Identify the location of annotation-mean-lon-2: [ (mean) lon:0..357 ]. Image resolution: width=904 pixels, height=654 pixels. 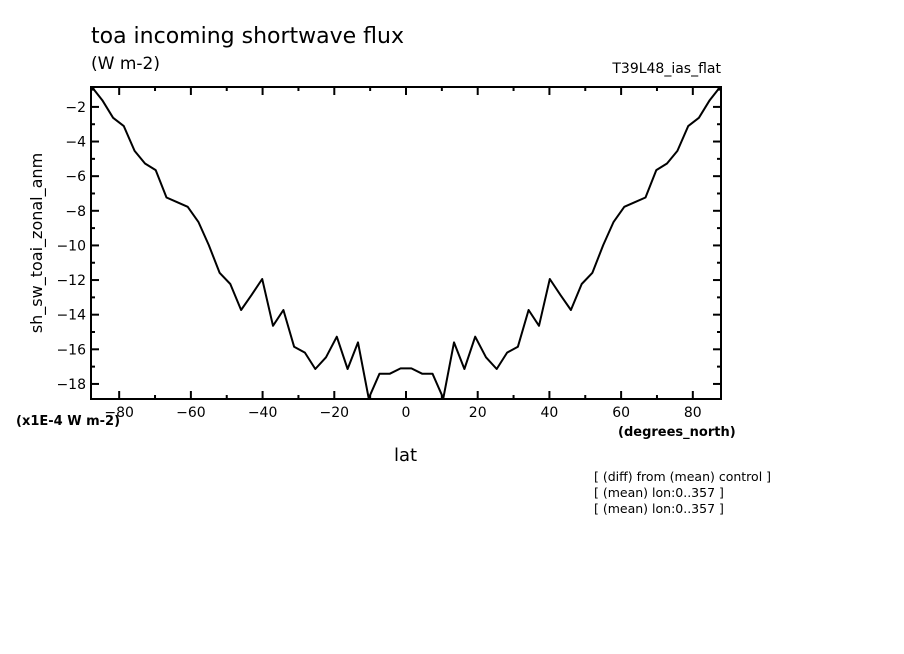
(659, 508).